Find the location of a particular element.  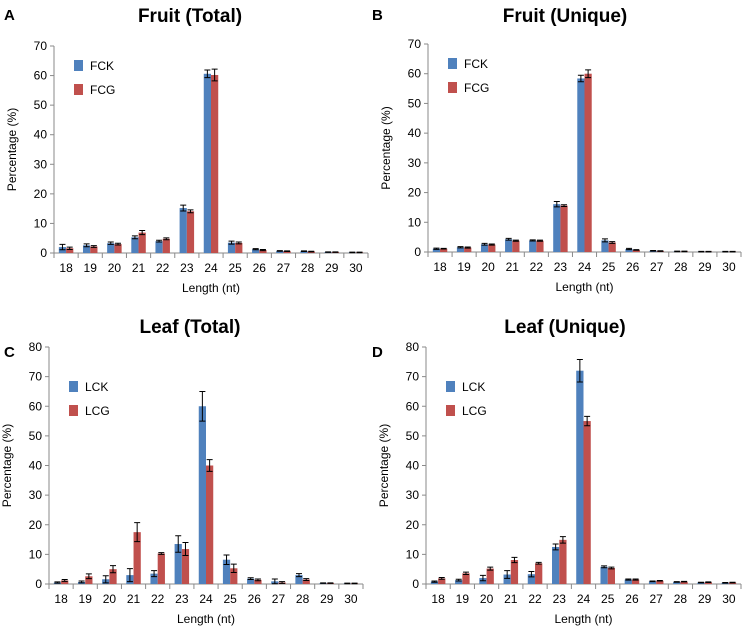

legend-label: LCK is located at coordinates (473, 387).